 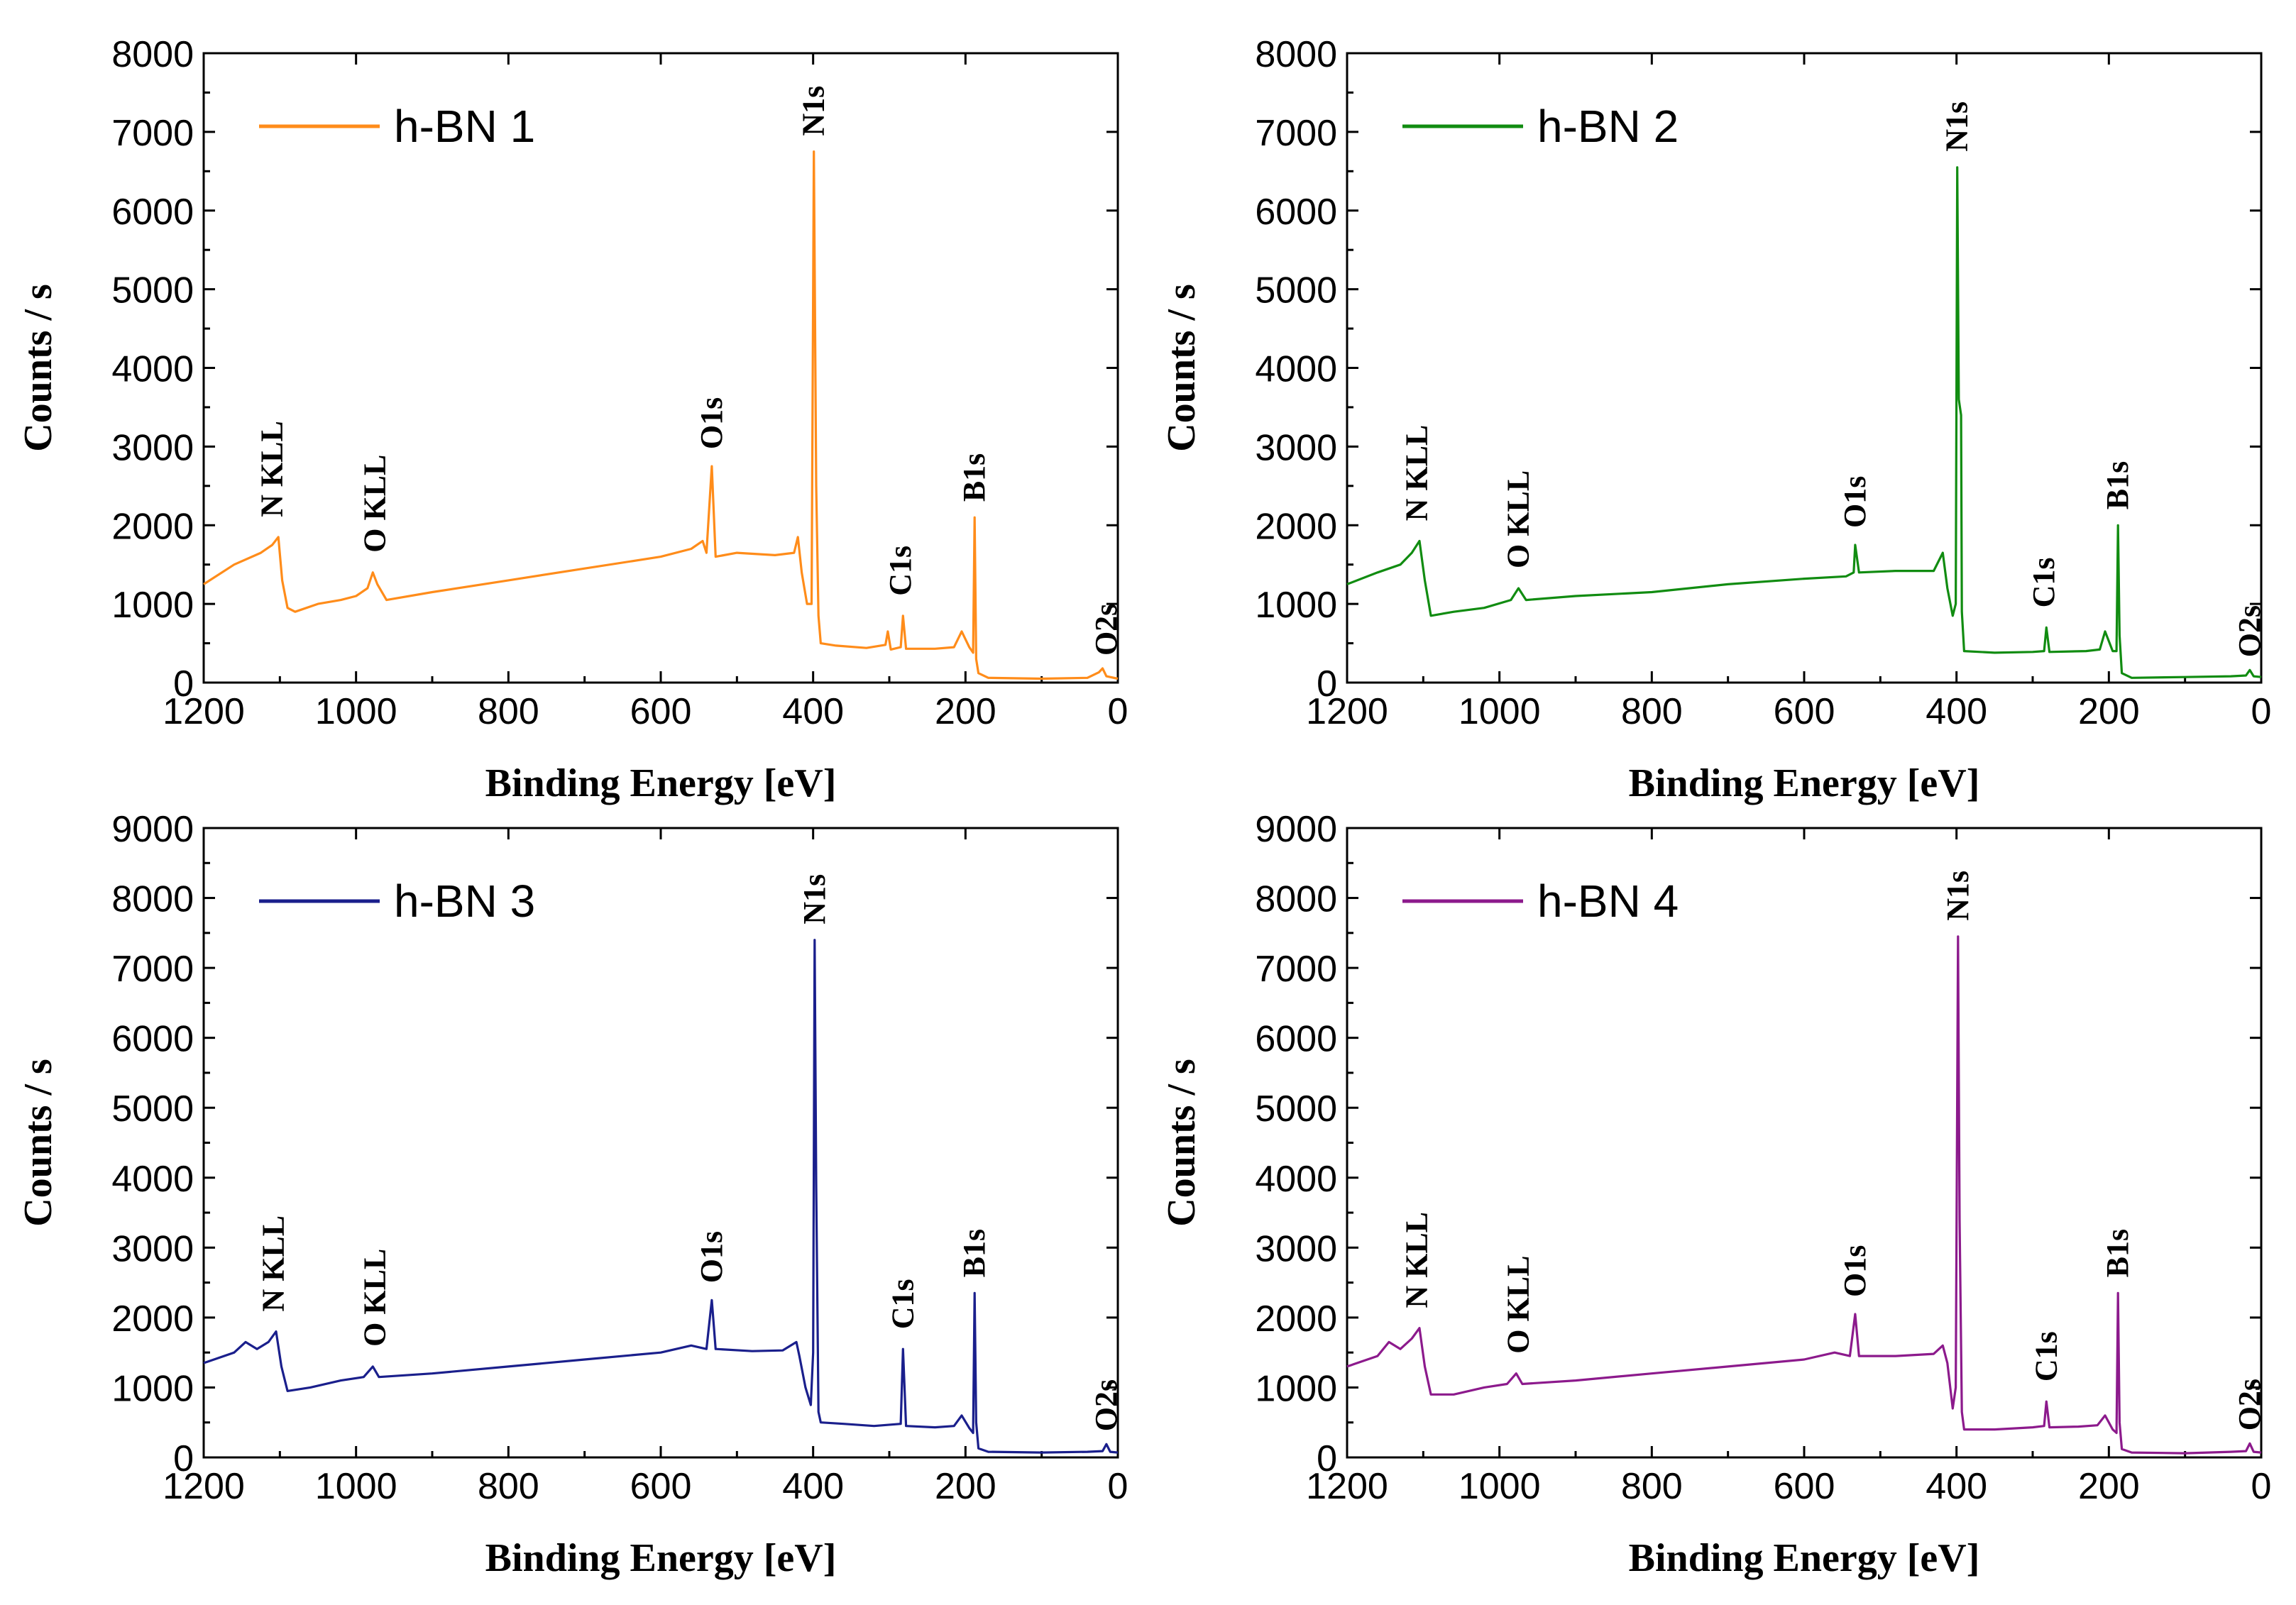 What do you see at coordinates (1608, 126) in the screenshot?
I see `legend-label: h-BN 2` at bounding box center [1608, 126].